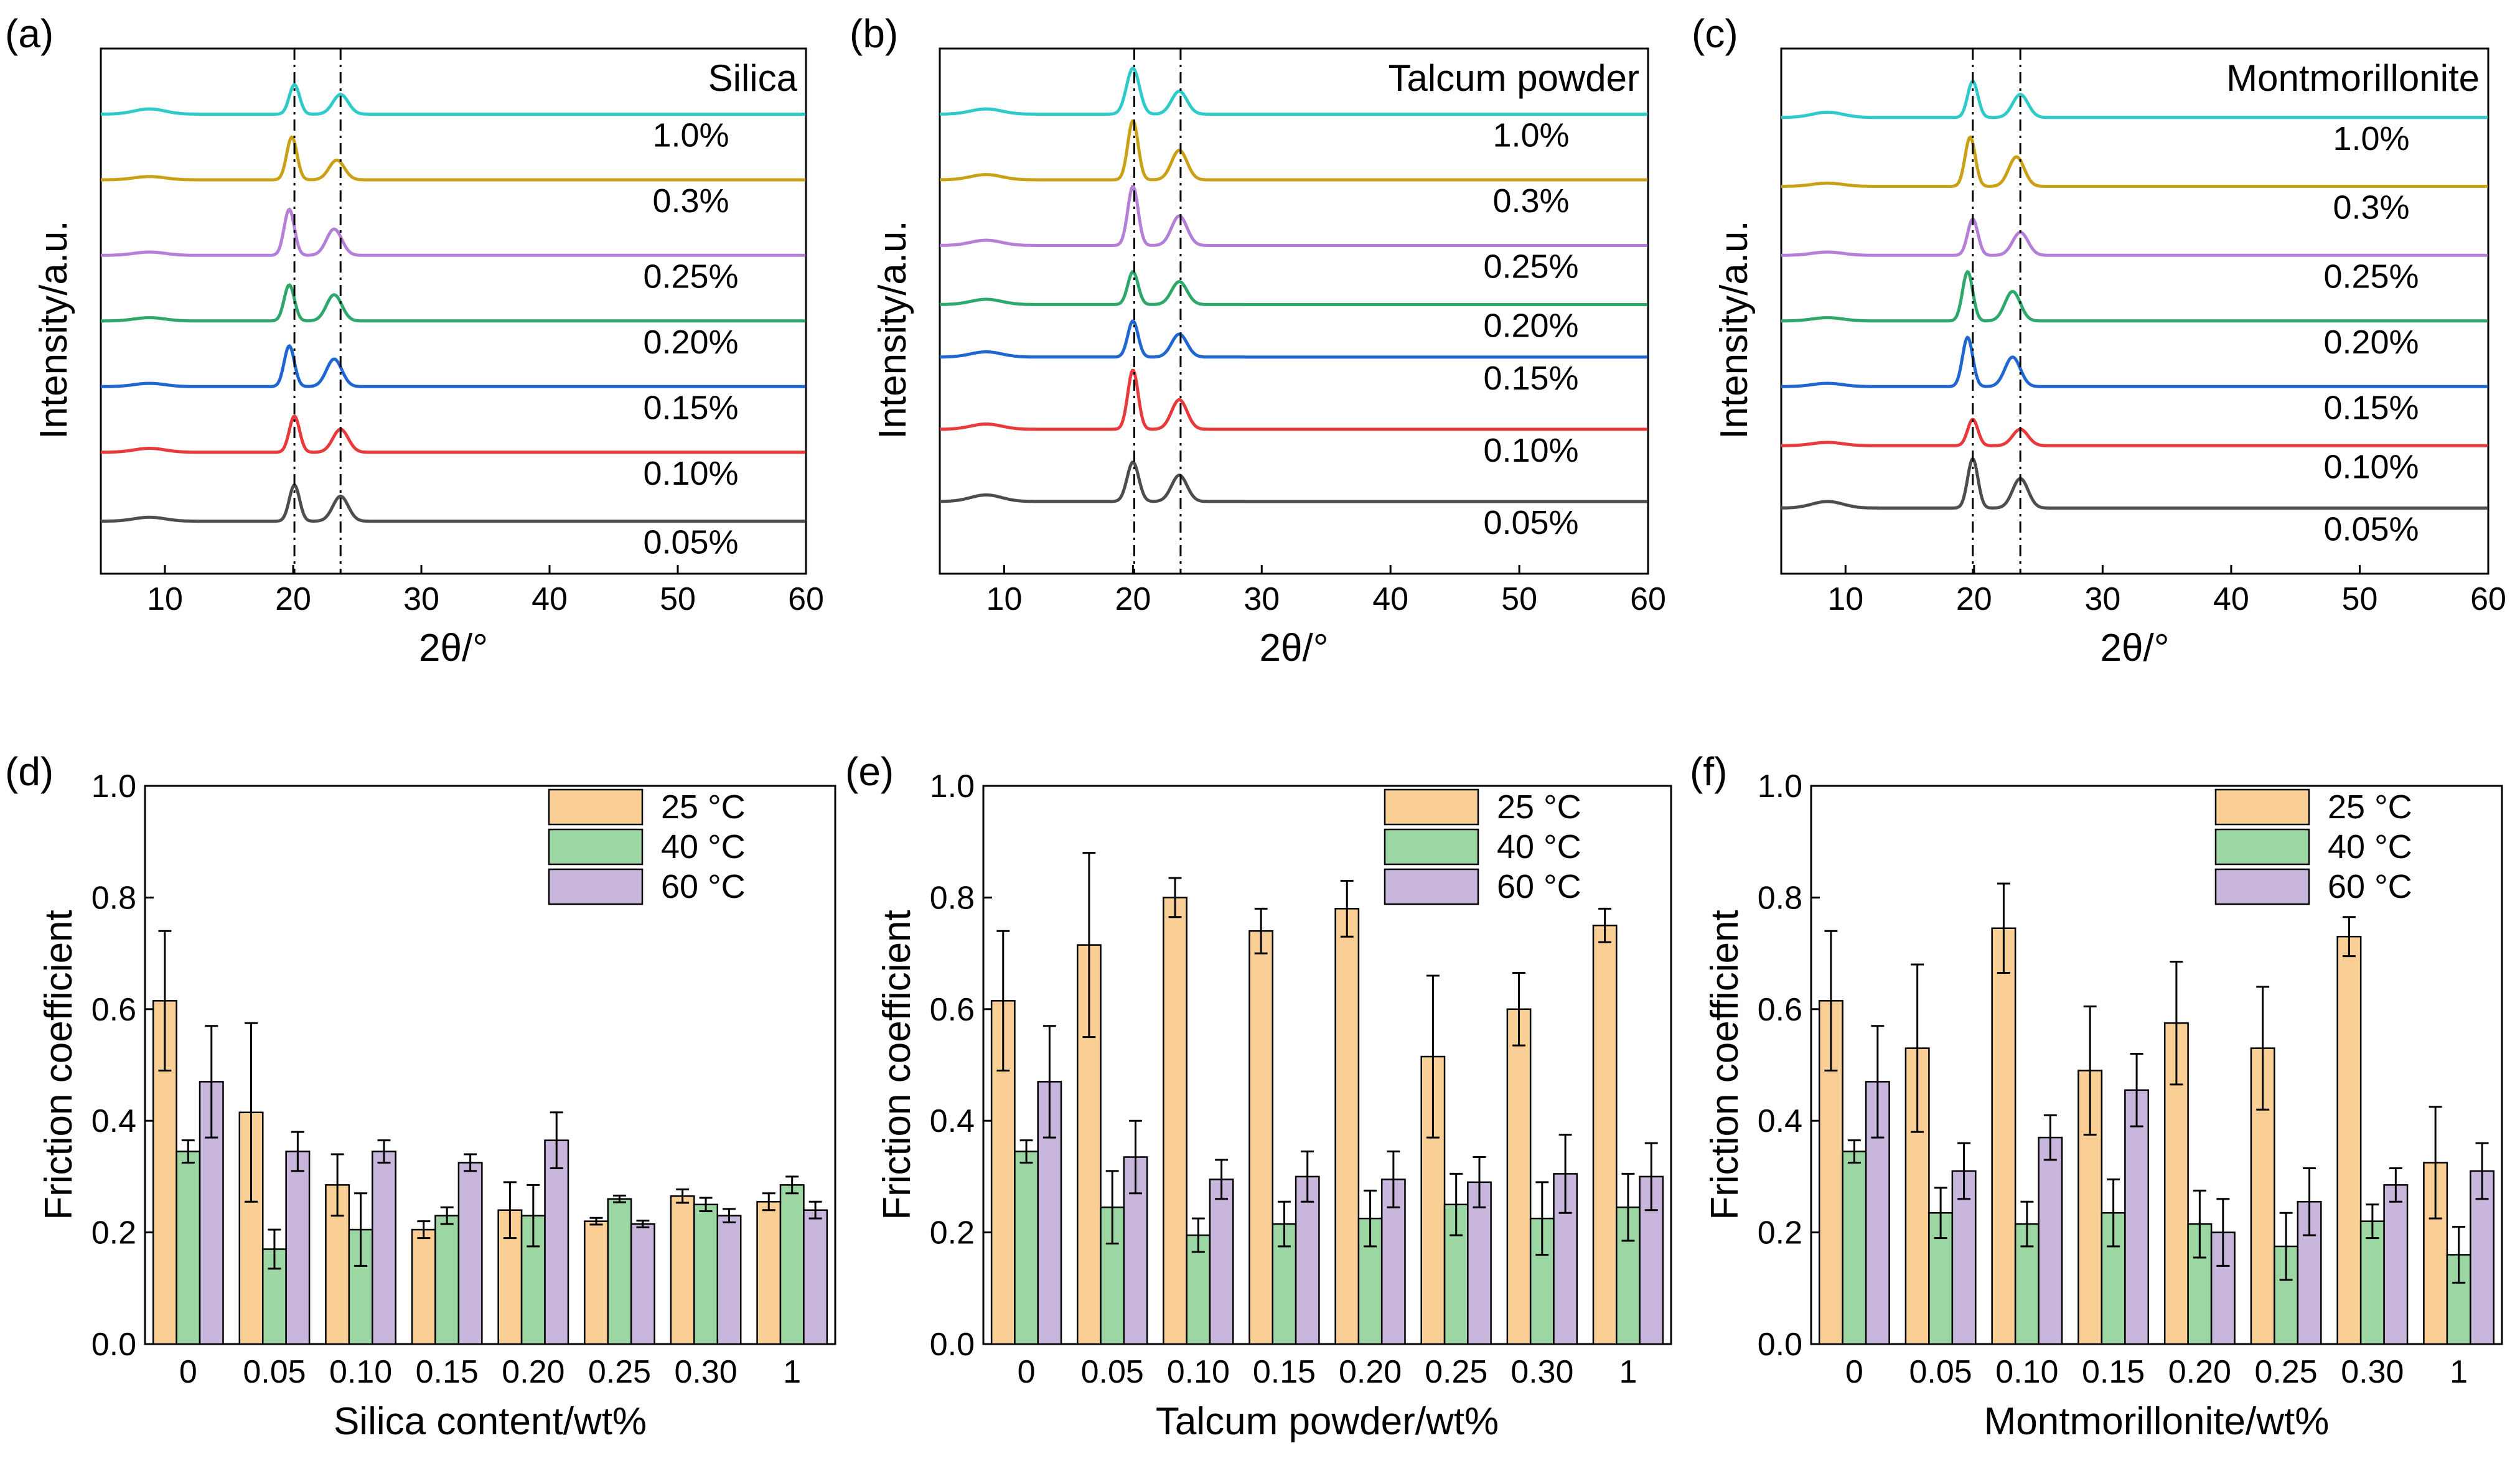 The width and height of the screenshot is (2520, 1466). Describe the element at coordinates (1294, 311) in the screenshot. I see `plot-frame` at that location.